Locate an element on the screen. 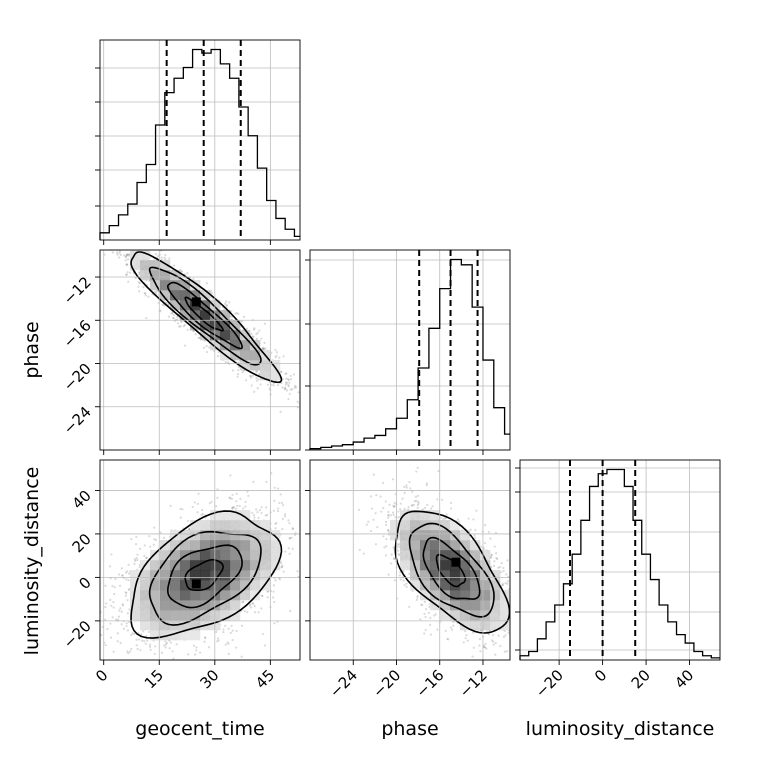 The height and width of the screenshot is (764, 760). hist-geocent_time-frame is located at coordinates (200, 140).